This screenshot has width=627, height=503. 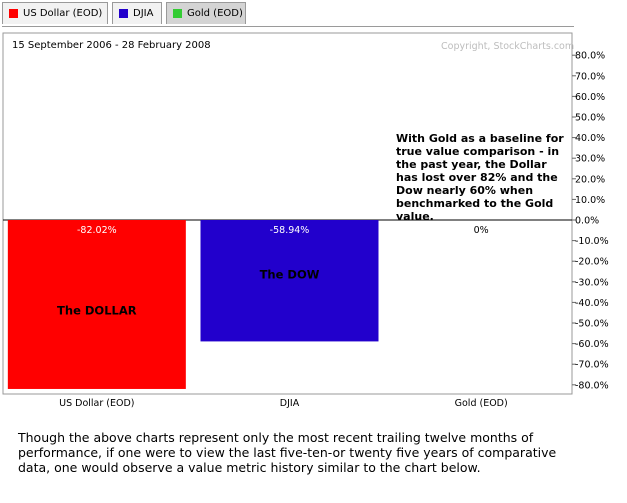 What do you see at coordinates (590, 200) in the screenshot?
I see `y-tick-label: 10.0%` at bounding box center [590, 200].